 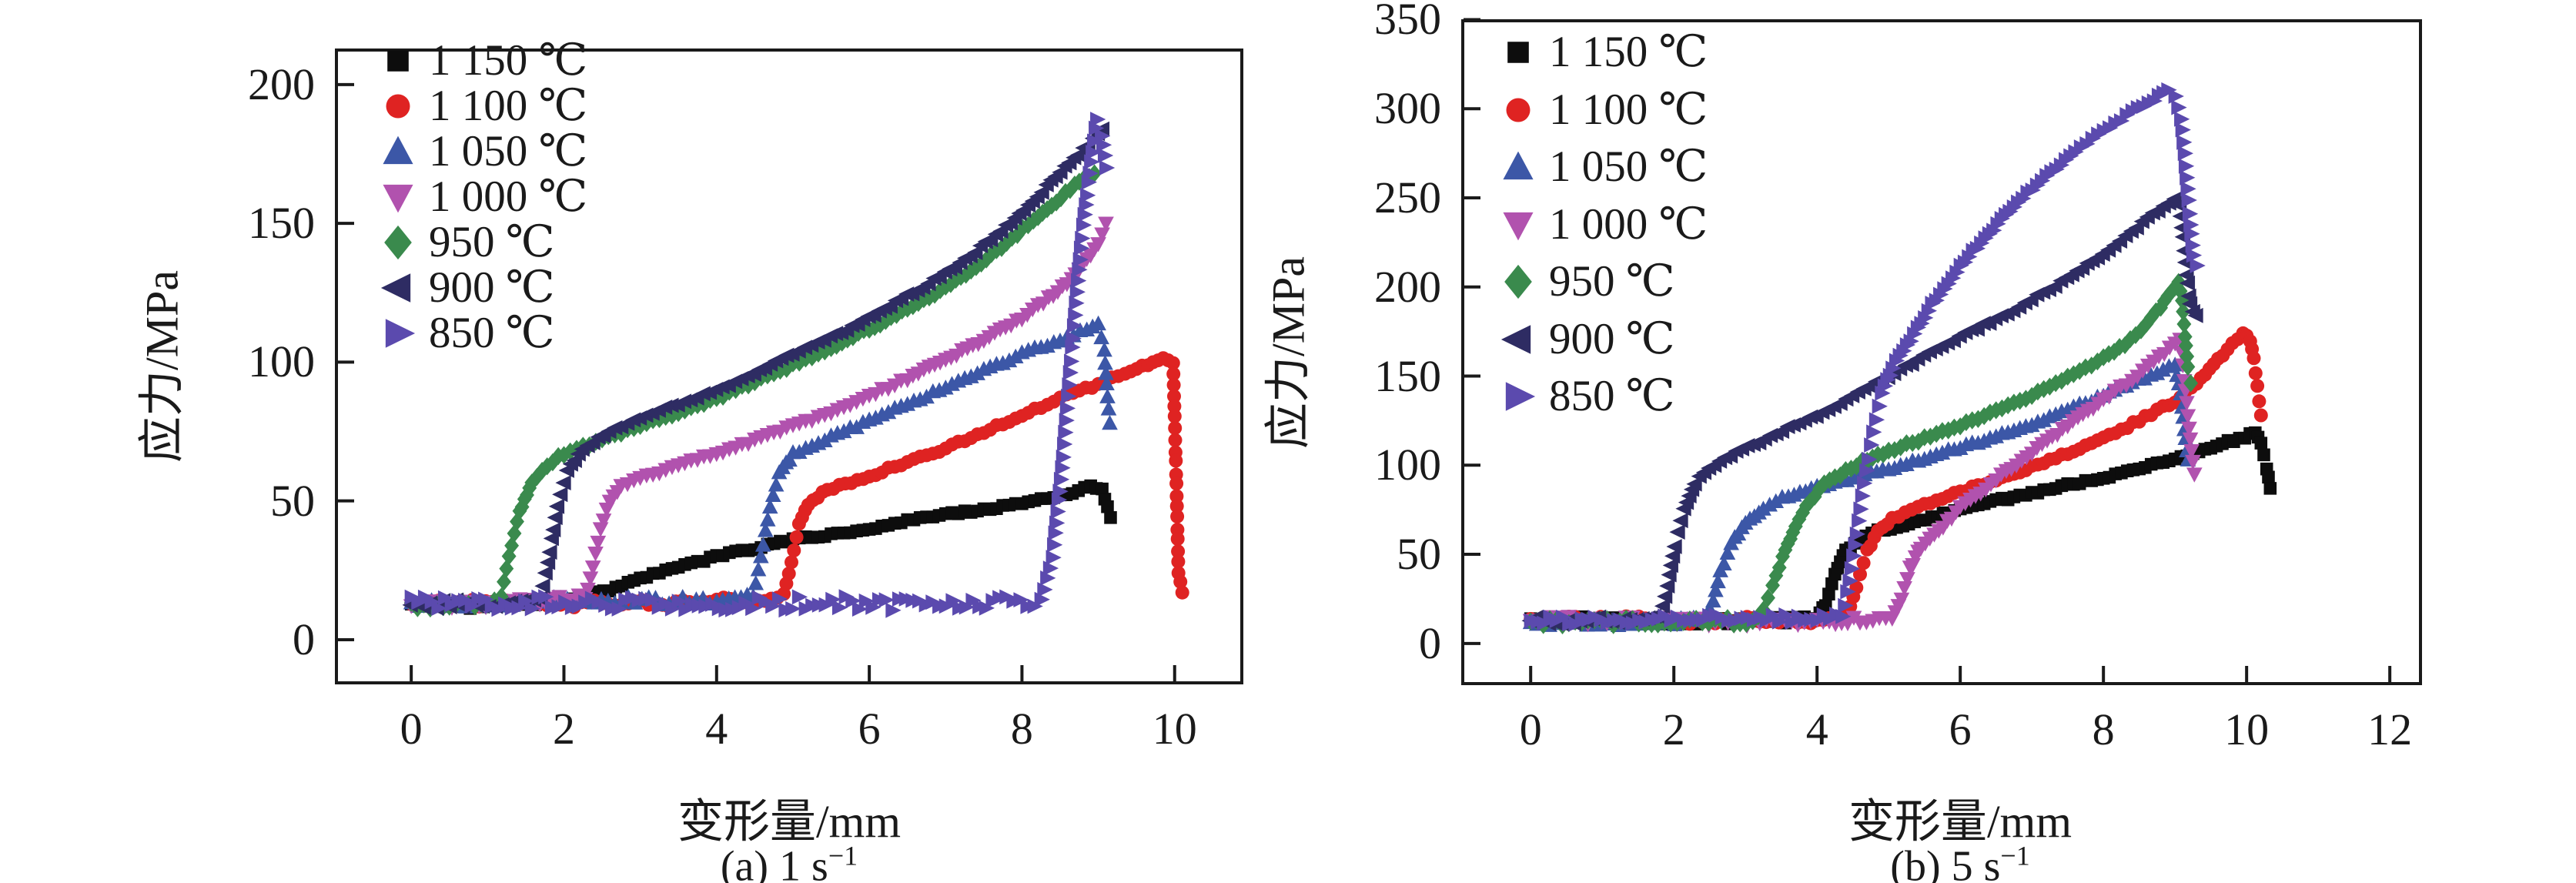 I want to click on legend-item-900c-a: 900 ℃, so click(x=468, y=288).